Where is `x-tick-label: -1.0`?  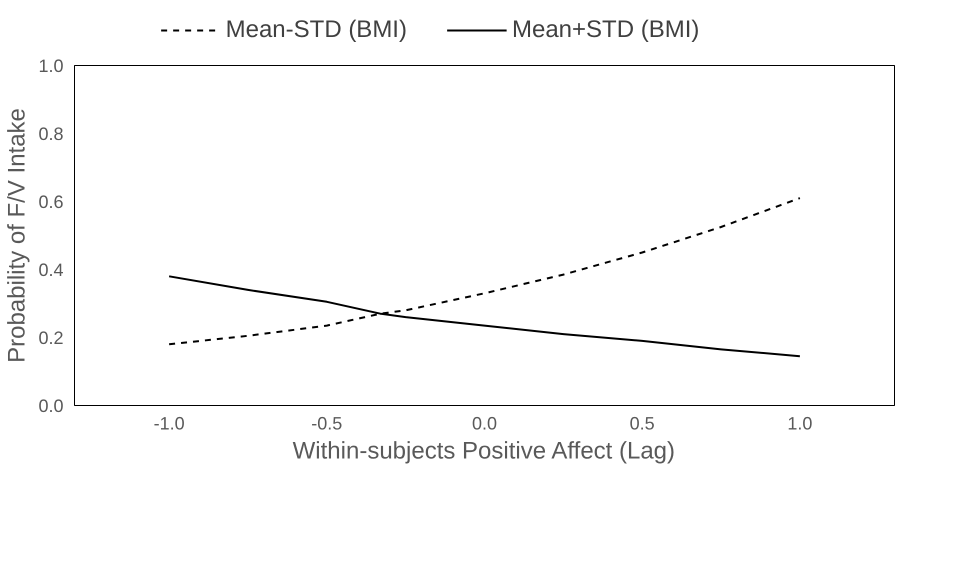
x-tick-label: -1.0 is located at coordinates (169, 424).